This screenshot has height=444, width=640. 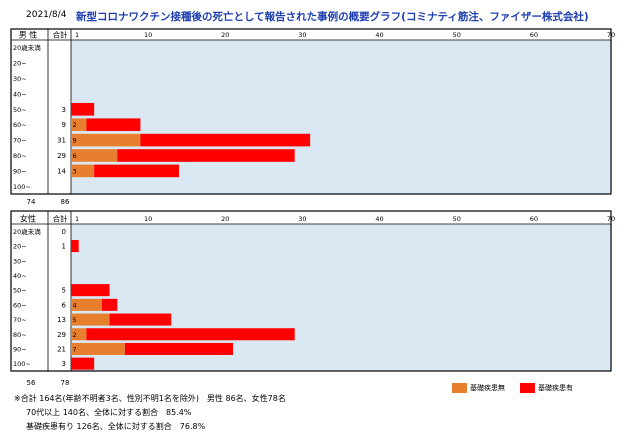 What do you see at coordinates (109, 412) in the screenshot?
I see `note-age: 70代以上 140名、全体に対する割合 85.4%` at bounding box center [109, 412].